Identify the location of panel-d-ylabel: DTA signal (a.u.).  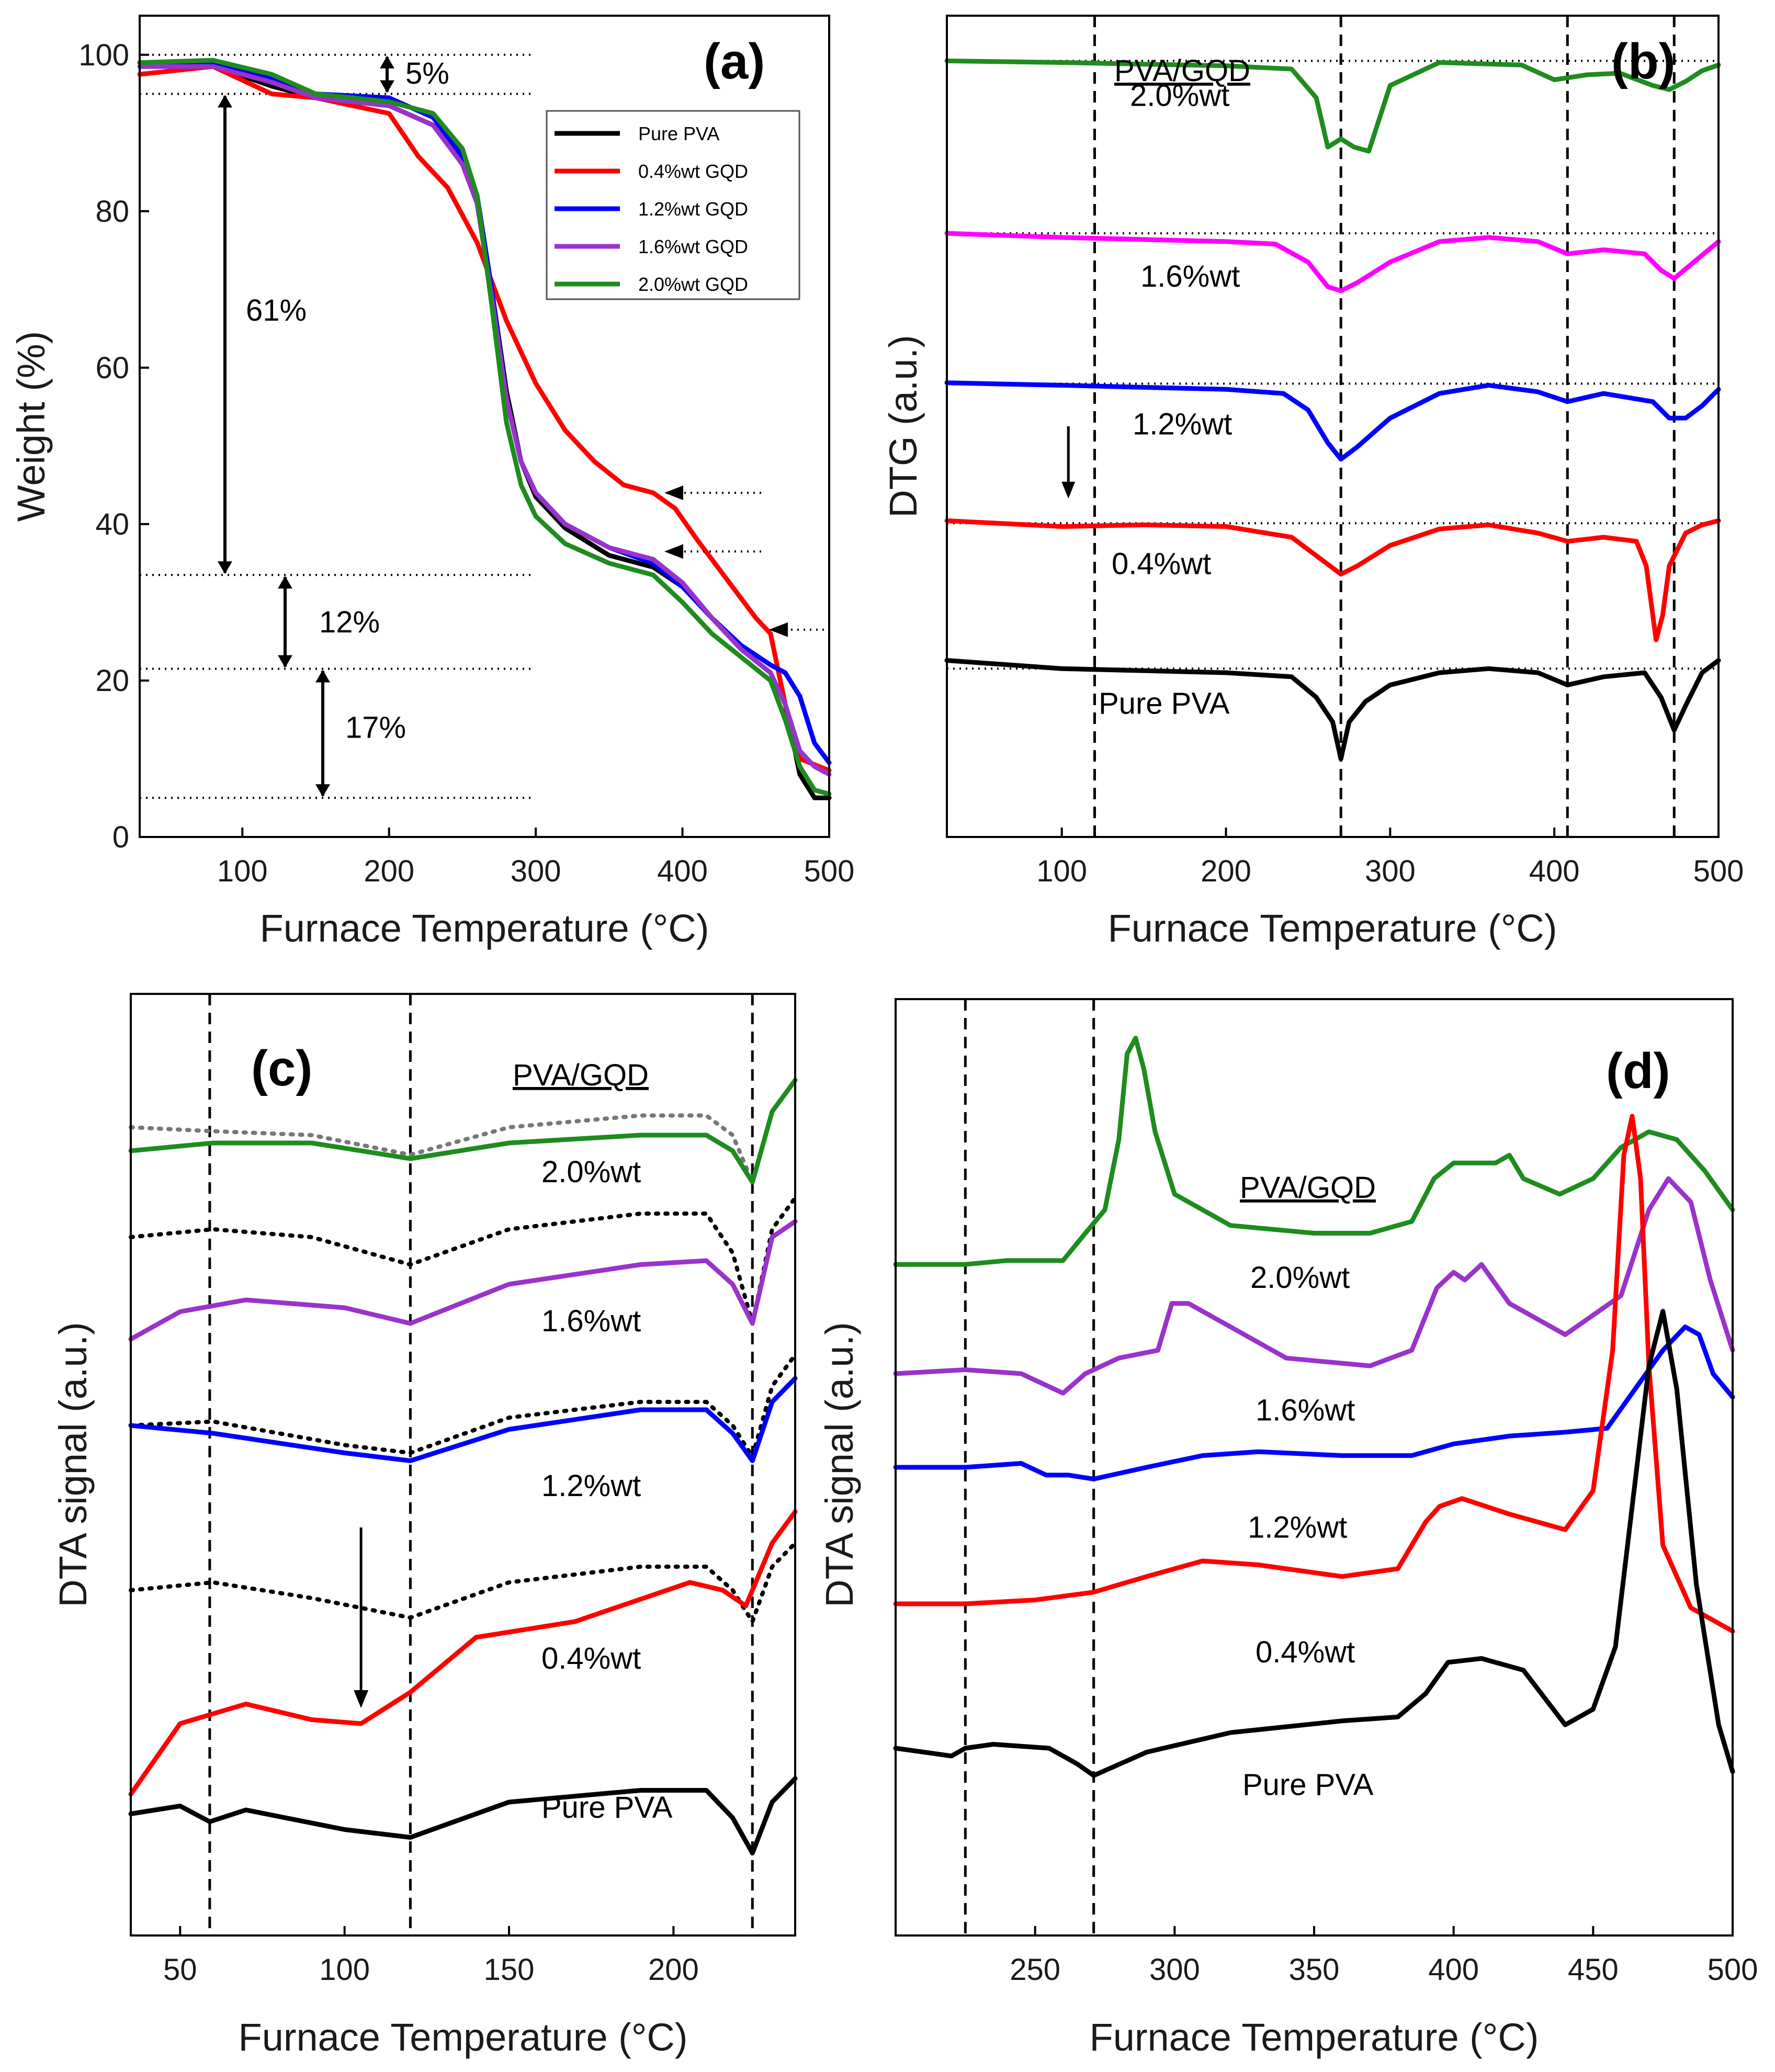
(839, 1464).